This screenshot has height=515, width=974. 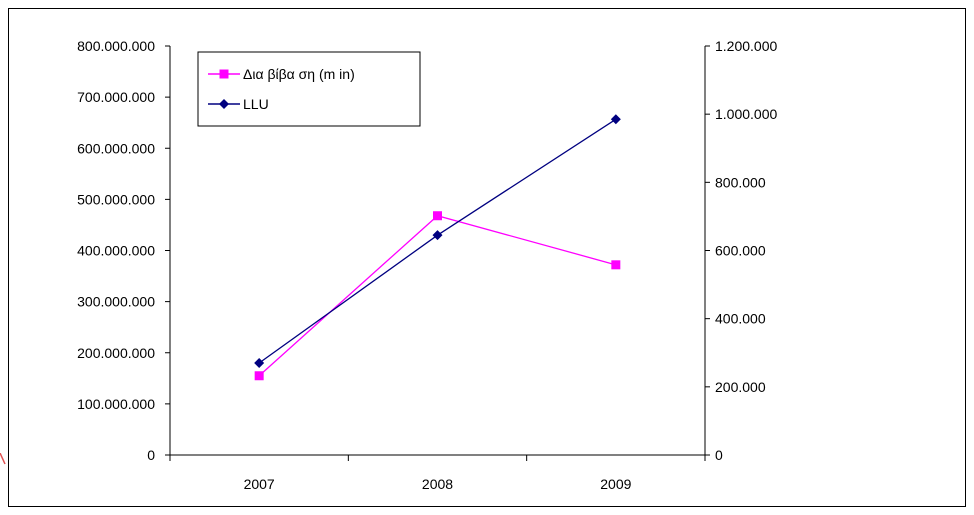 I want to click on left-y-tick-label: 100.000.000, so click(x=116, y=404).